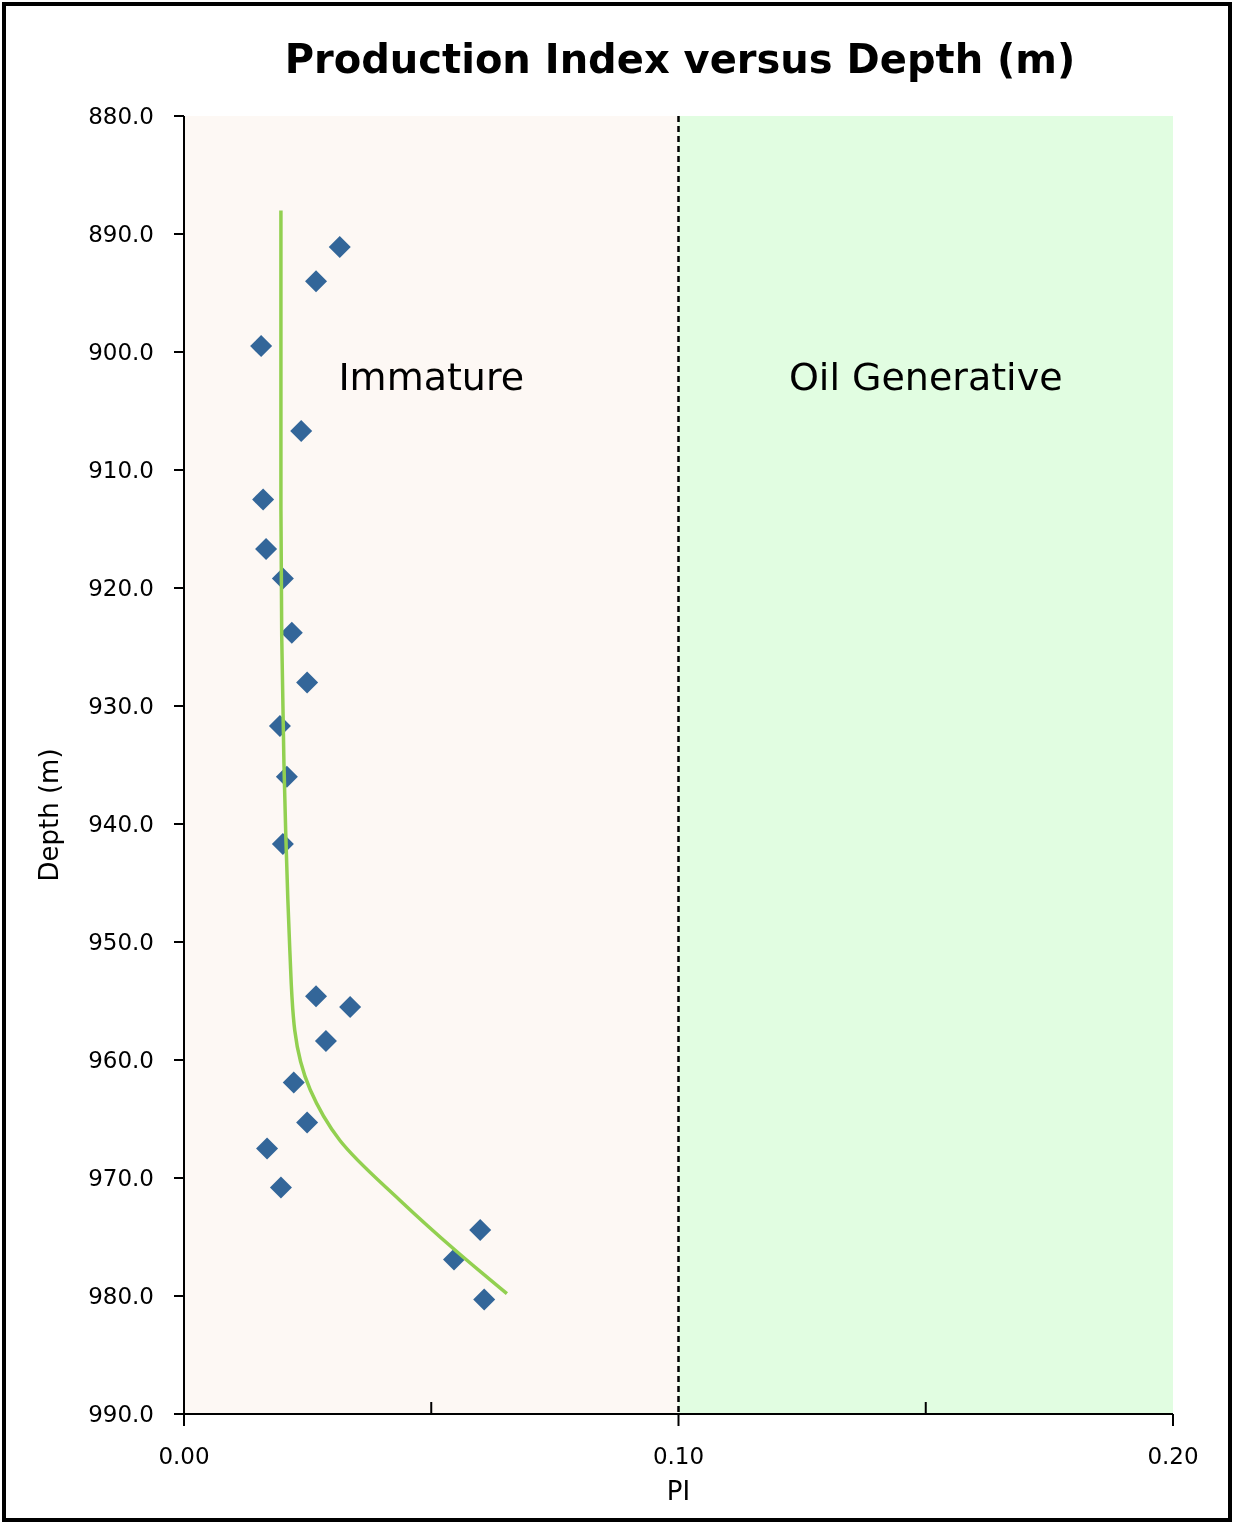  What do you see at coordinates (121, 942) in the screenshot?
I see `y-tick-label: 950.0` at bounding box center [121, 942].